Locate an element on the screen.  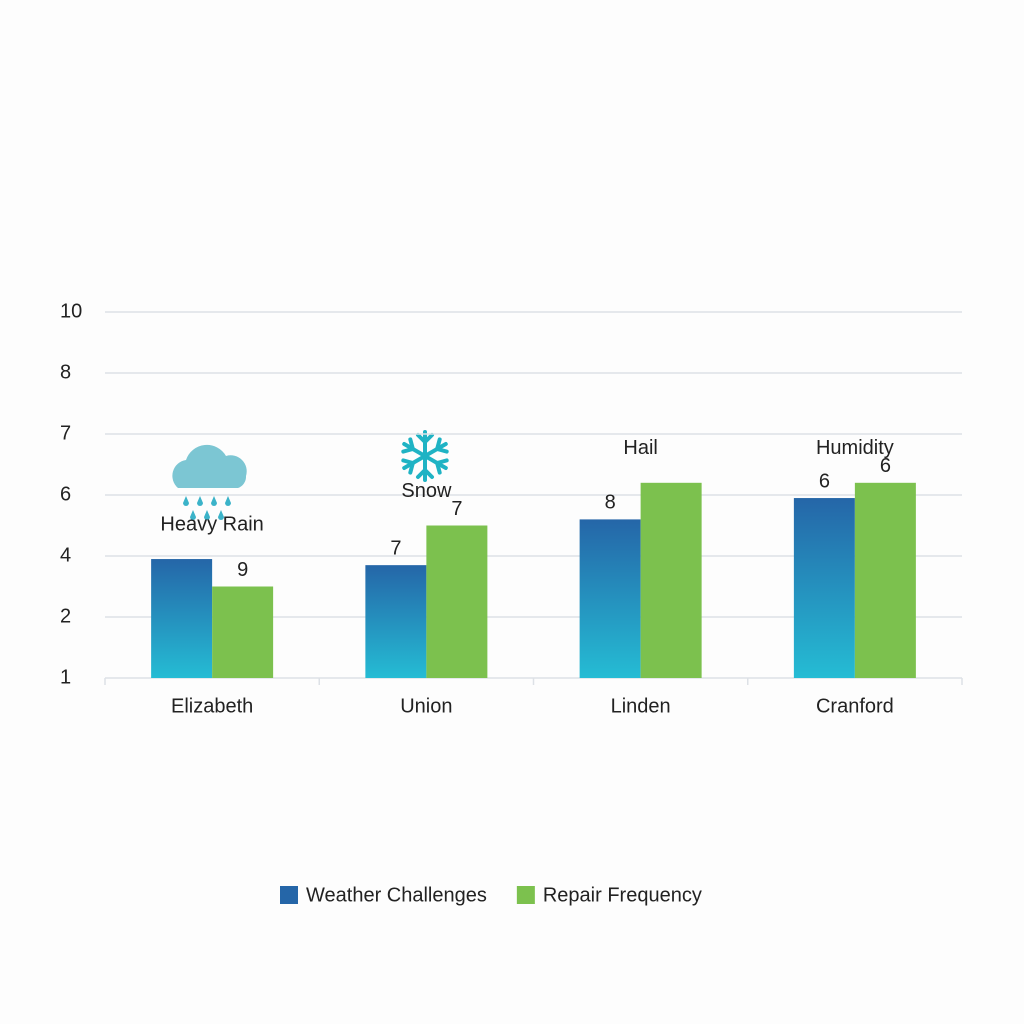
y-tick-label: 10 is located at coordinates (71, 311).